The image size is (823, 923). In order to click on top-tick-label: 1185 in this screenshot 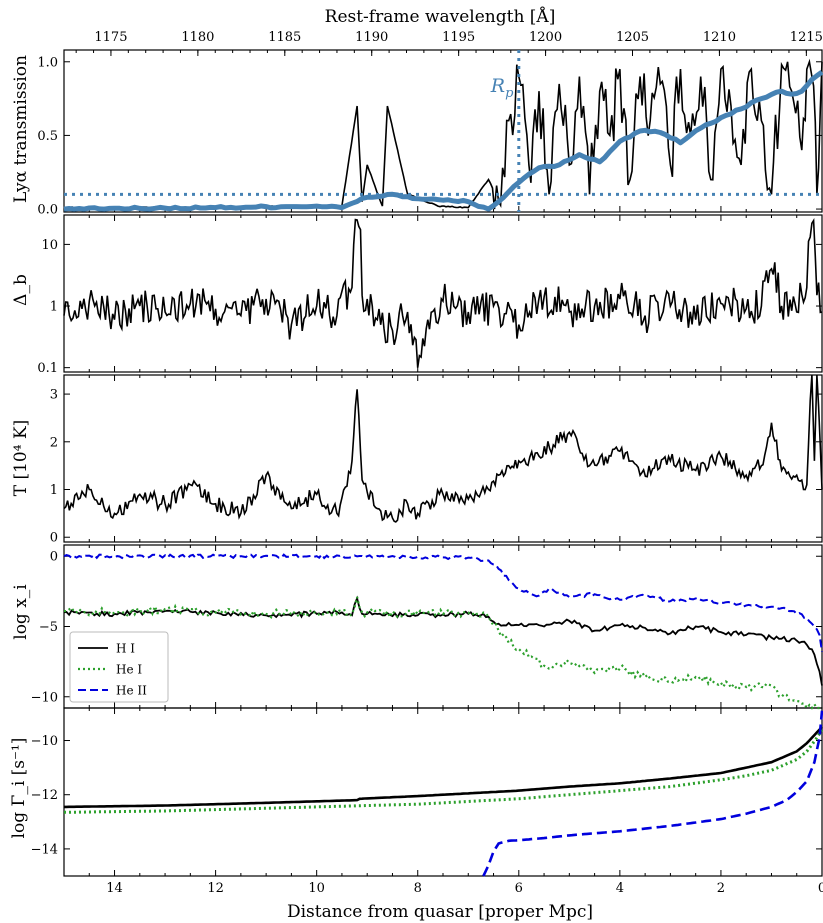, I will do `click(284, 37)`.